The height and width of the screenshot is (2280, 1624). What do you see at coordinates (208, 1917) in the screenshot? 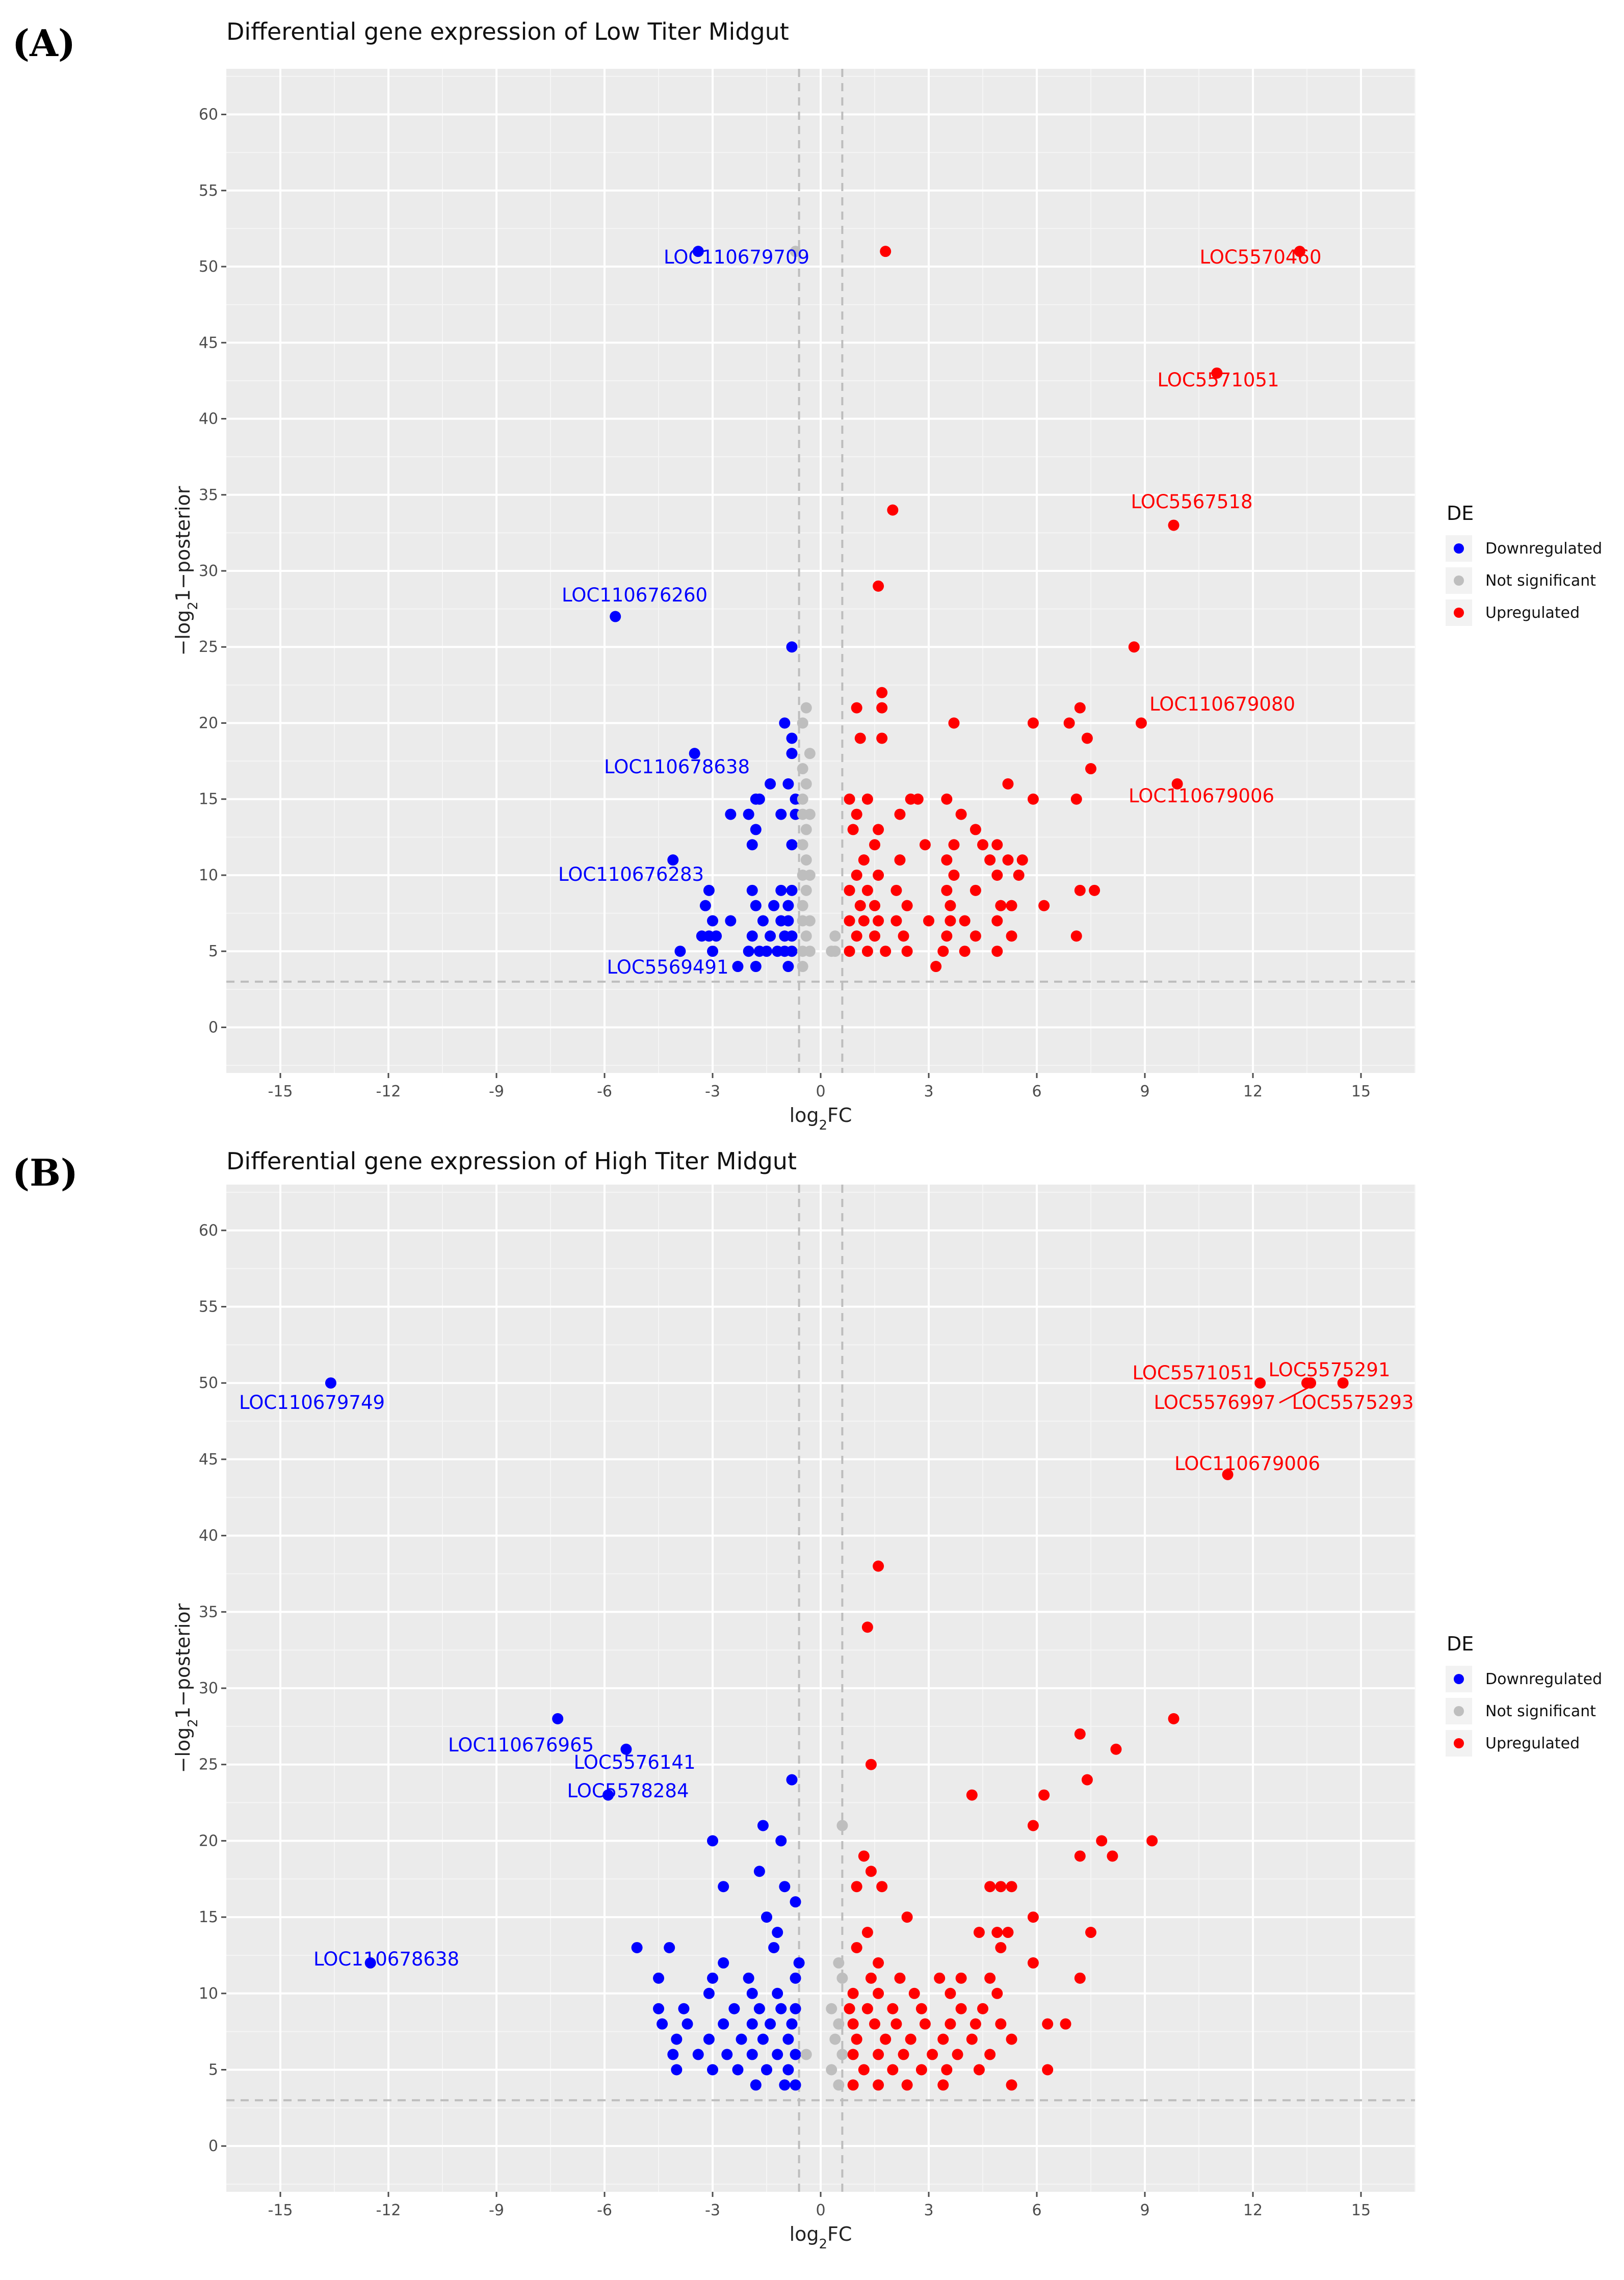
I see `y-tick-label: 15` at bounding box center [208, 1917].